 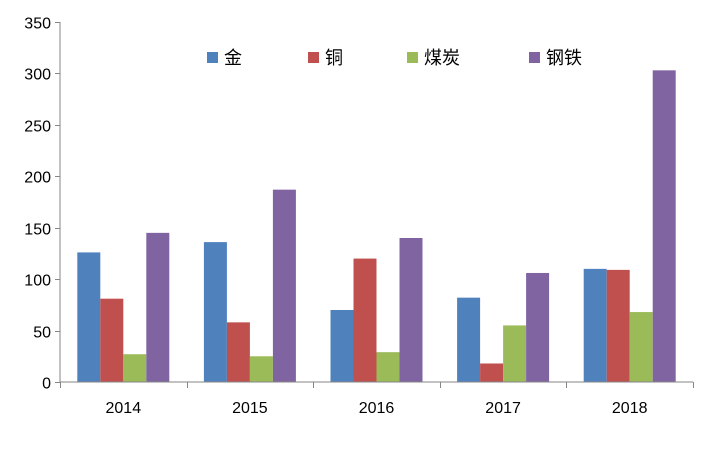 What do you see at coordinates (564, 58) in the screenshot?
I see `legend-label-3: 钢铁` at bounding box center [564, 58].